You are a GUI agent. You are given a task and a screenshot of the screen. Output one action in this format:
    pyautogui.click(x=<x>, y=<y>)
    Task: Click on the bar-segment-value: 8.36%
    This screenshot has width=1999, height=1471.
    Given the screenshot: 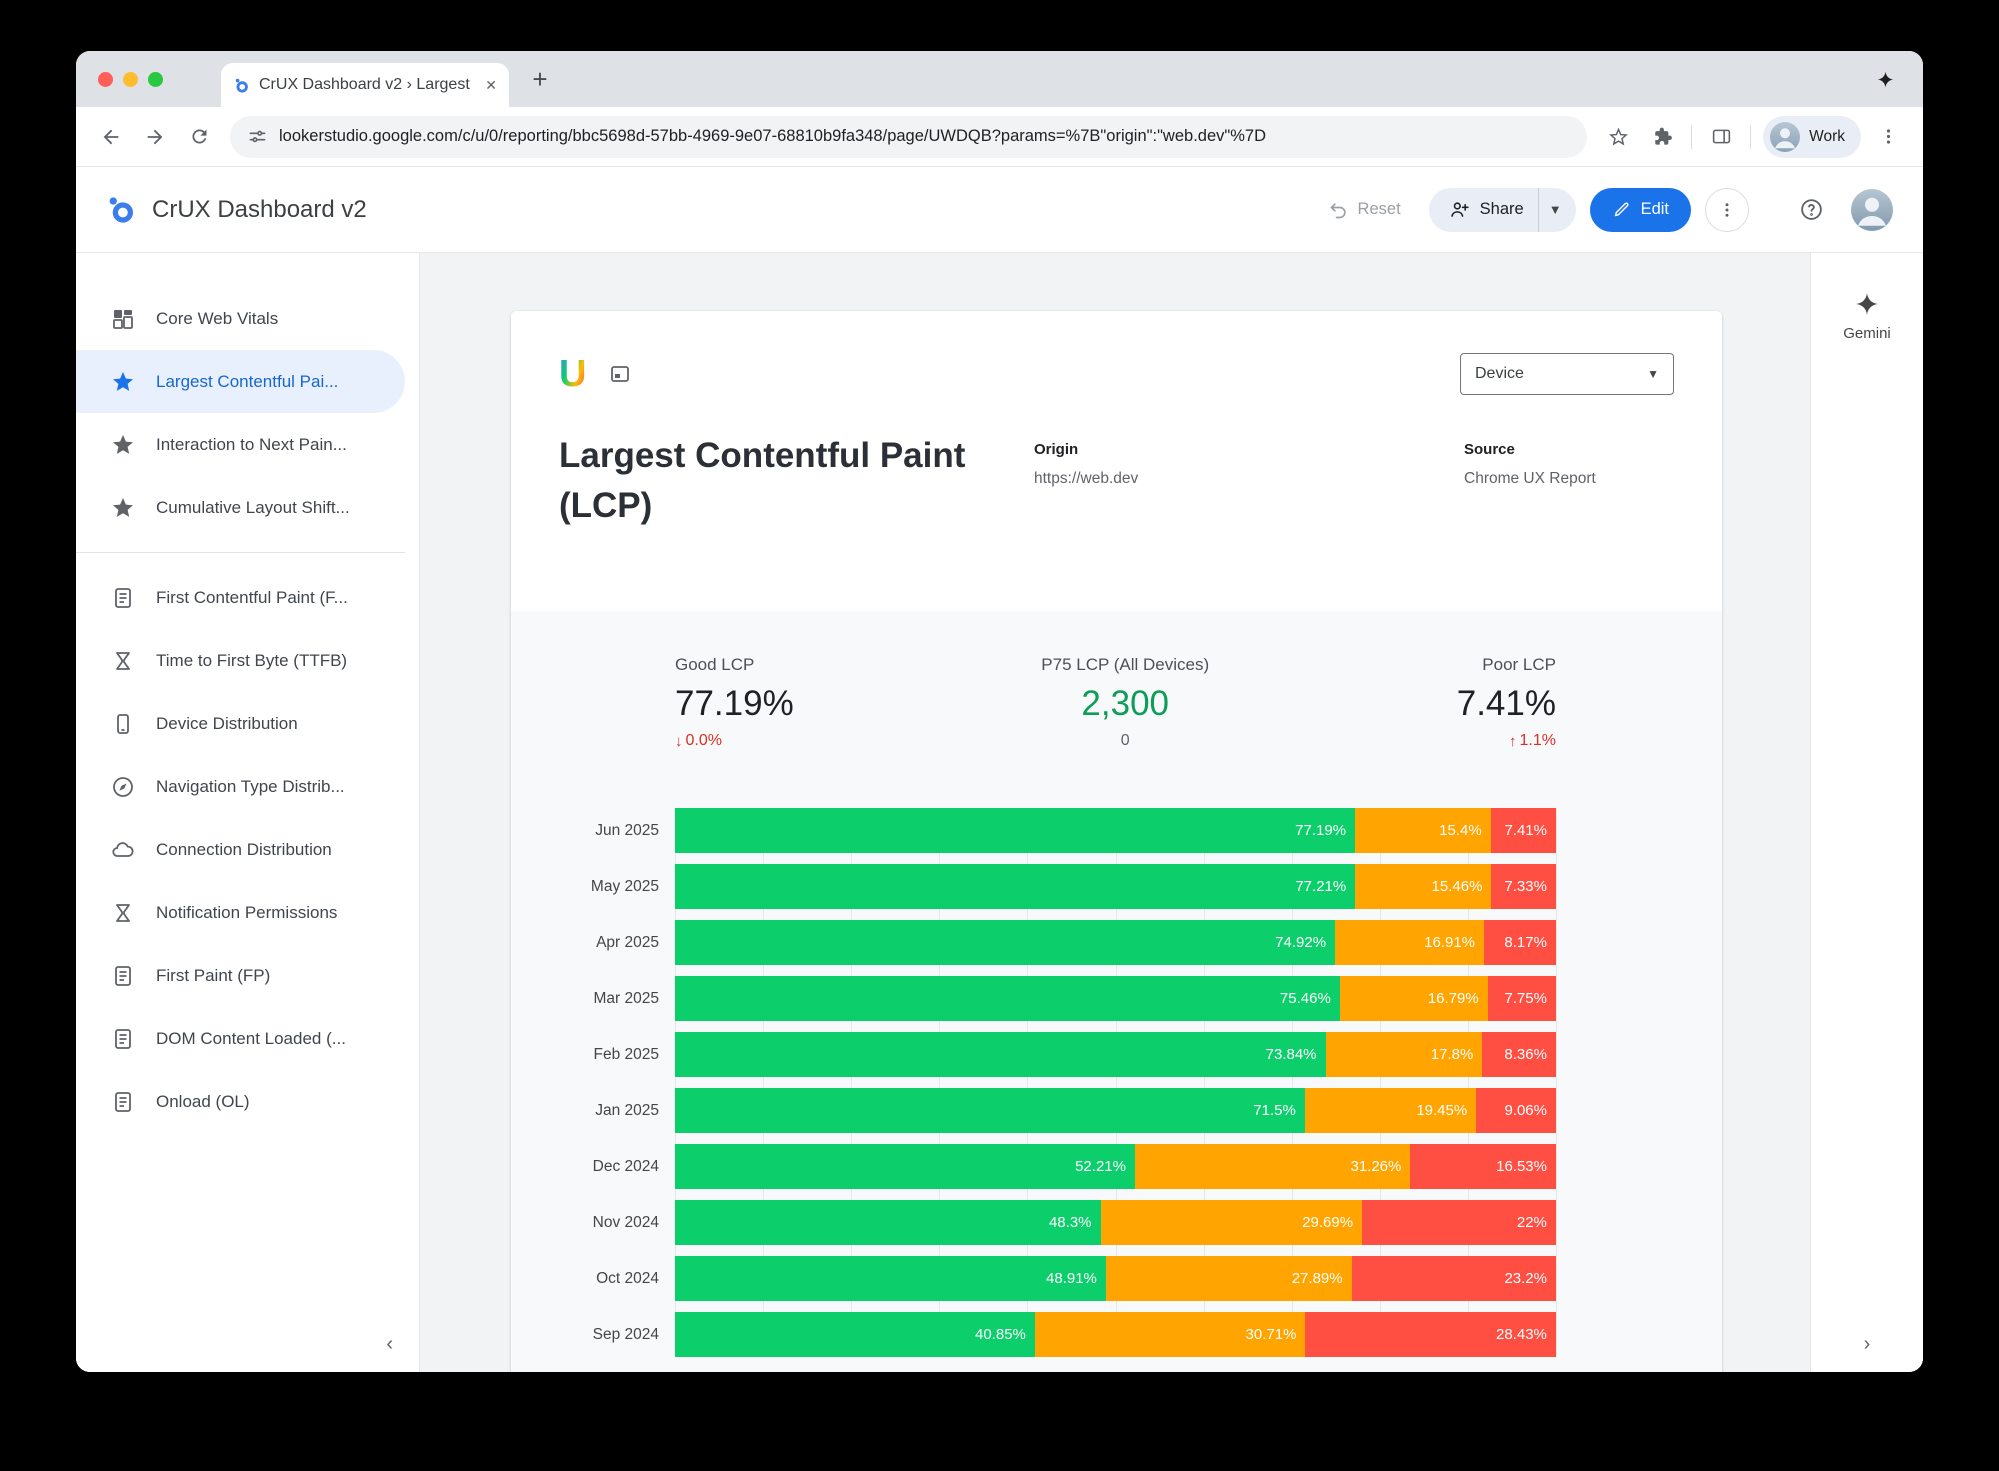 What is the action you would take?
    pyautogui.click(x=1525, y=1054)
    